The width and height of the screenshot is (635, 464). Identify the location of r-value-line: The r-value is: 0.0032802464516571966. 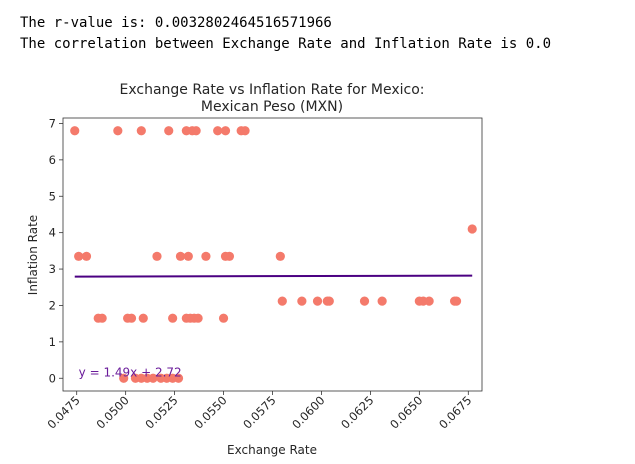
(176, 23).